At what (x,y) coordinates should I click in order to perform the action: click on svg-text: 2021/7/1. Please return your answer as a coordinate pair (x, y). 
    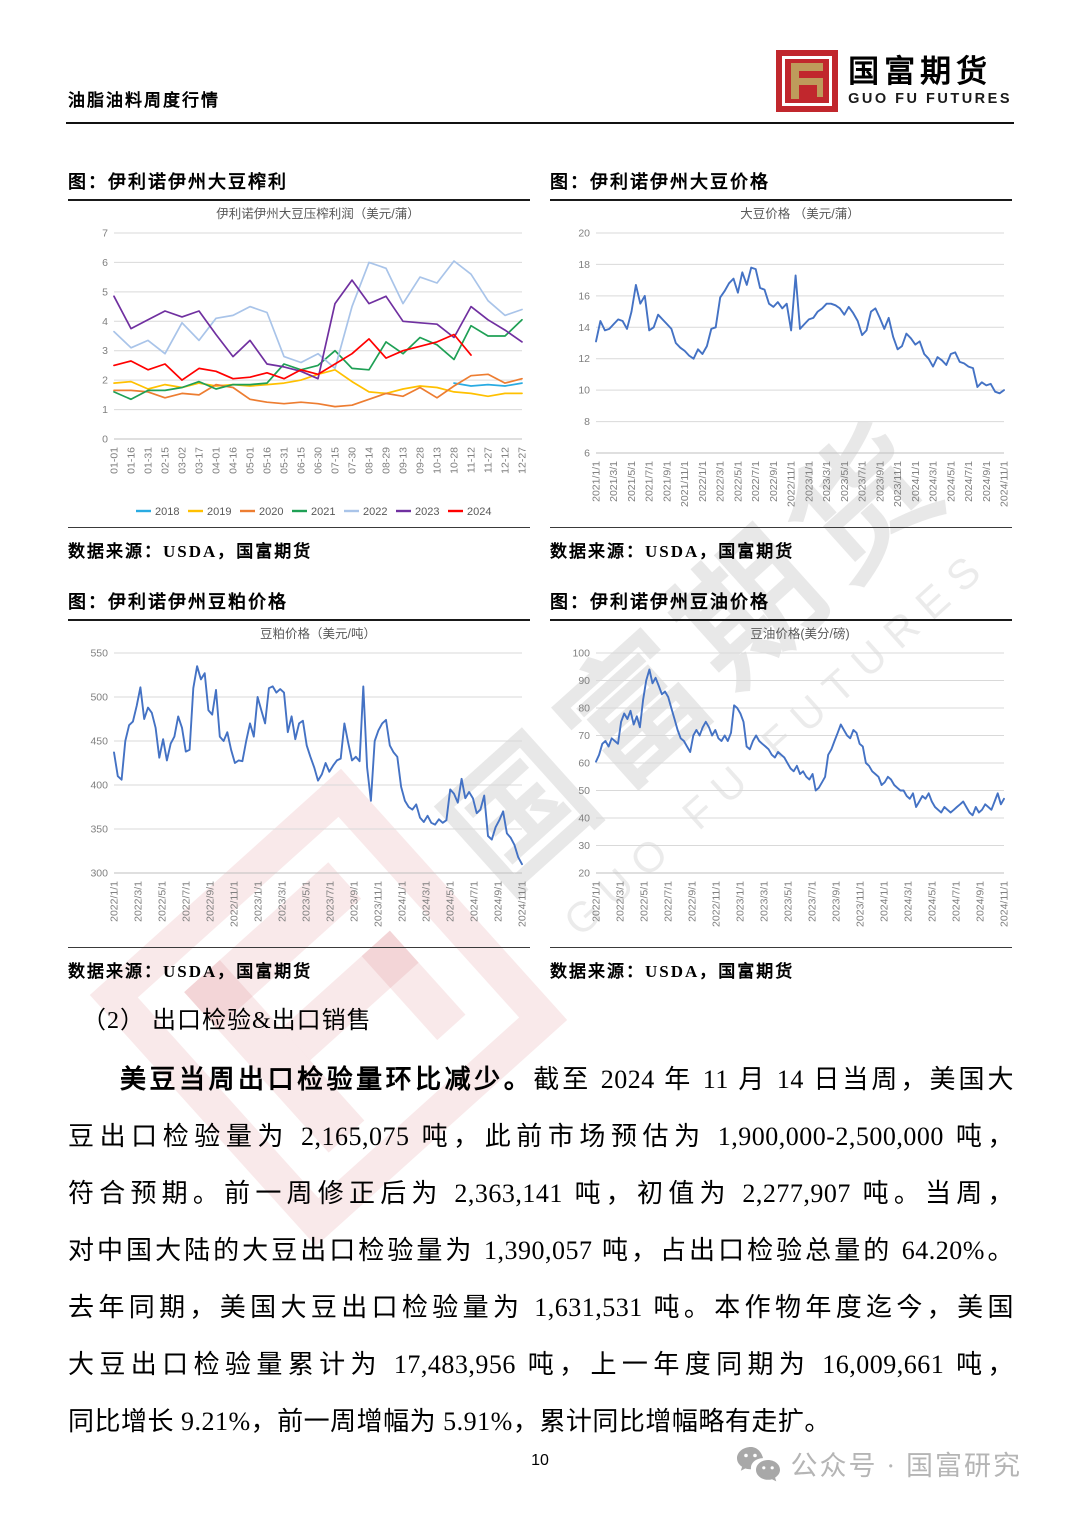
    Looking at the image, I should click on (650, 481).